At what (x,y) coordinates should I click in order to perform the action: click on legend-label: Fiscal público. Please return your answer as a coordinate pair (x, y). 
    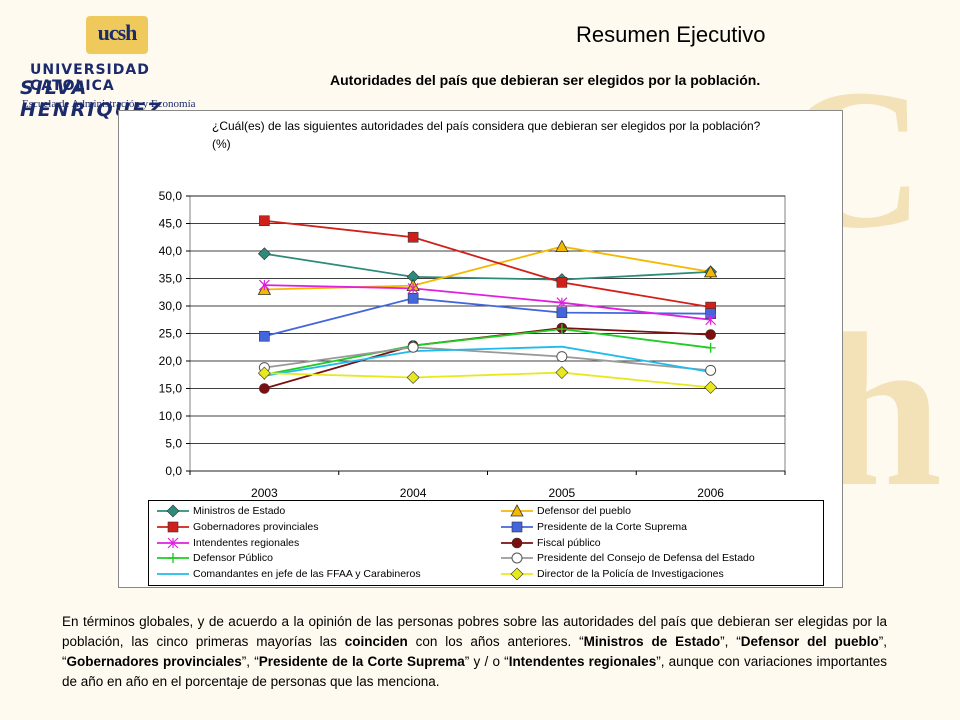
    Looking at the image, I should click on (569, 542).